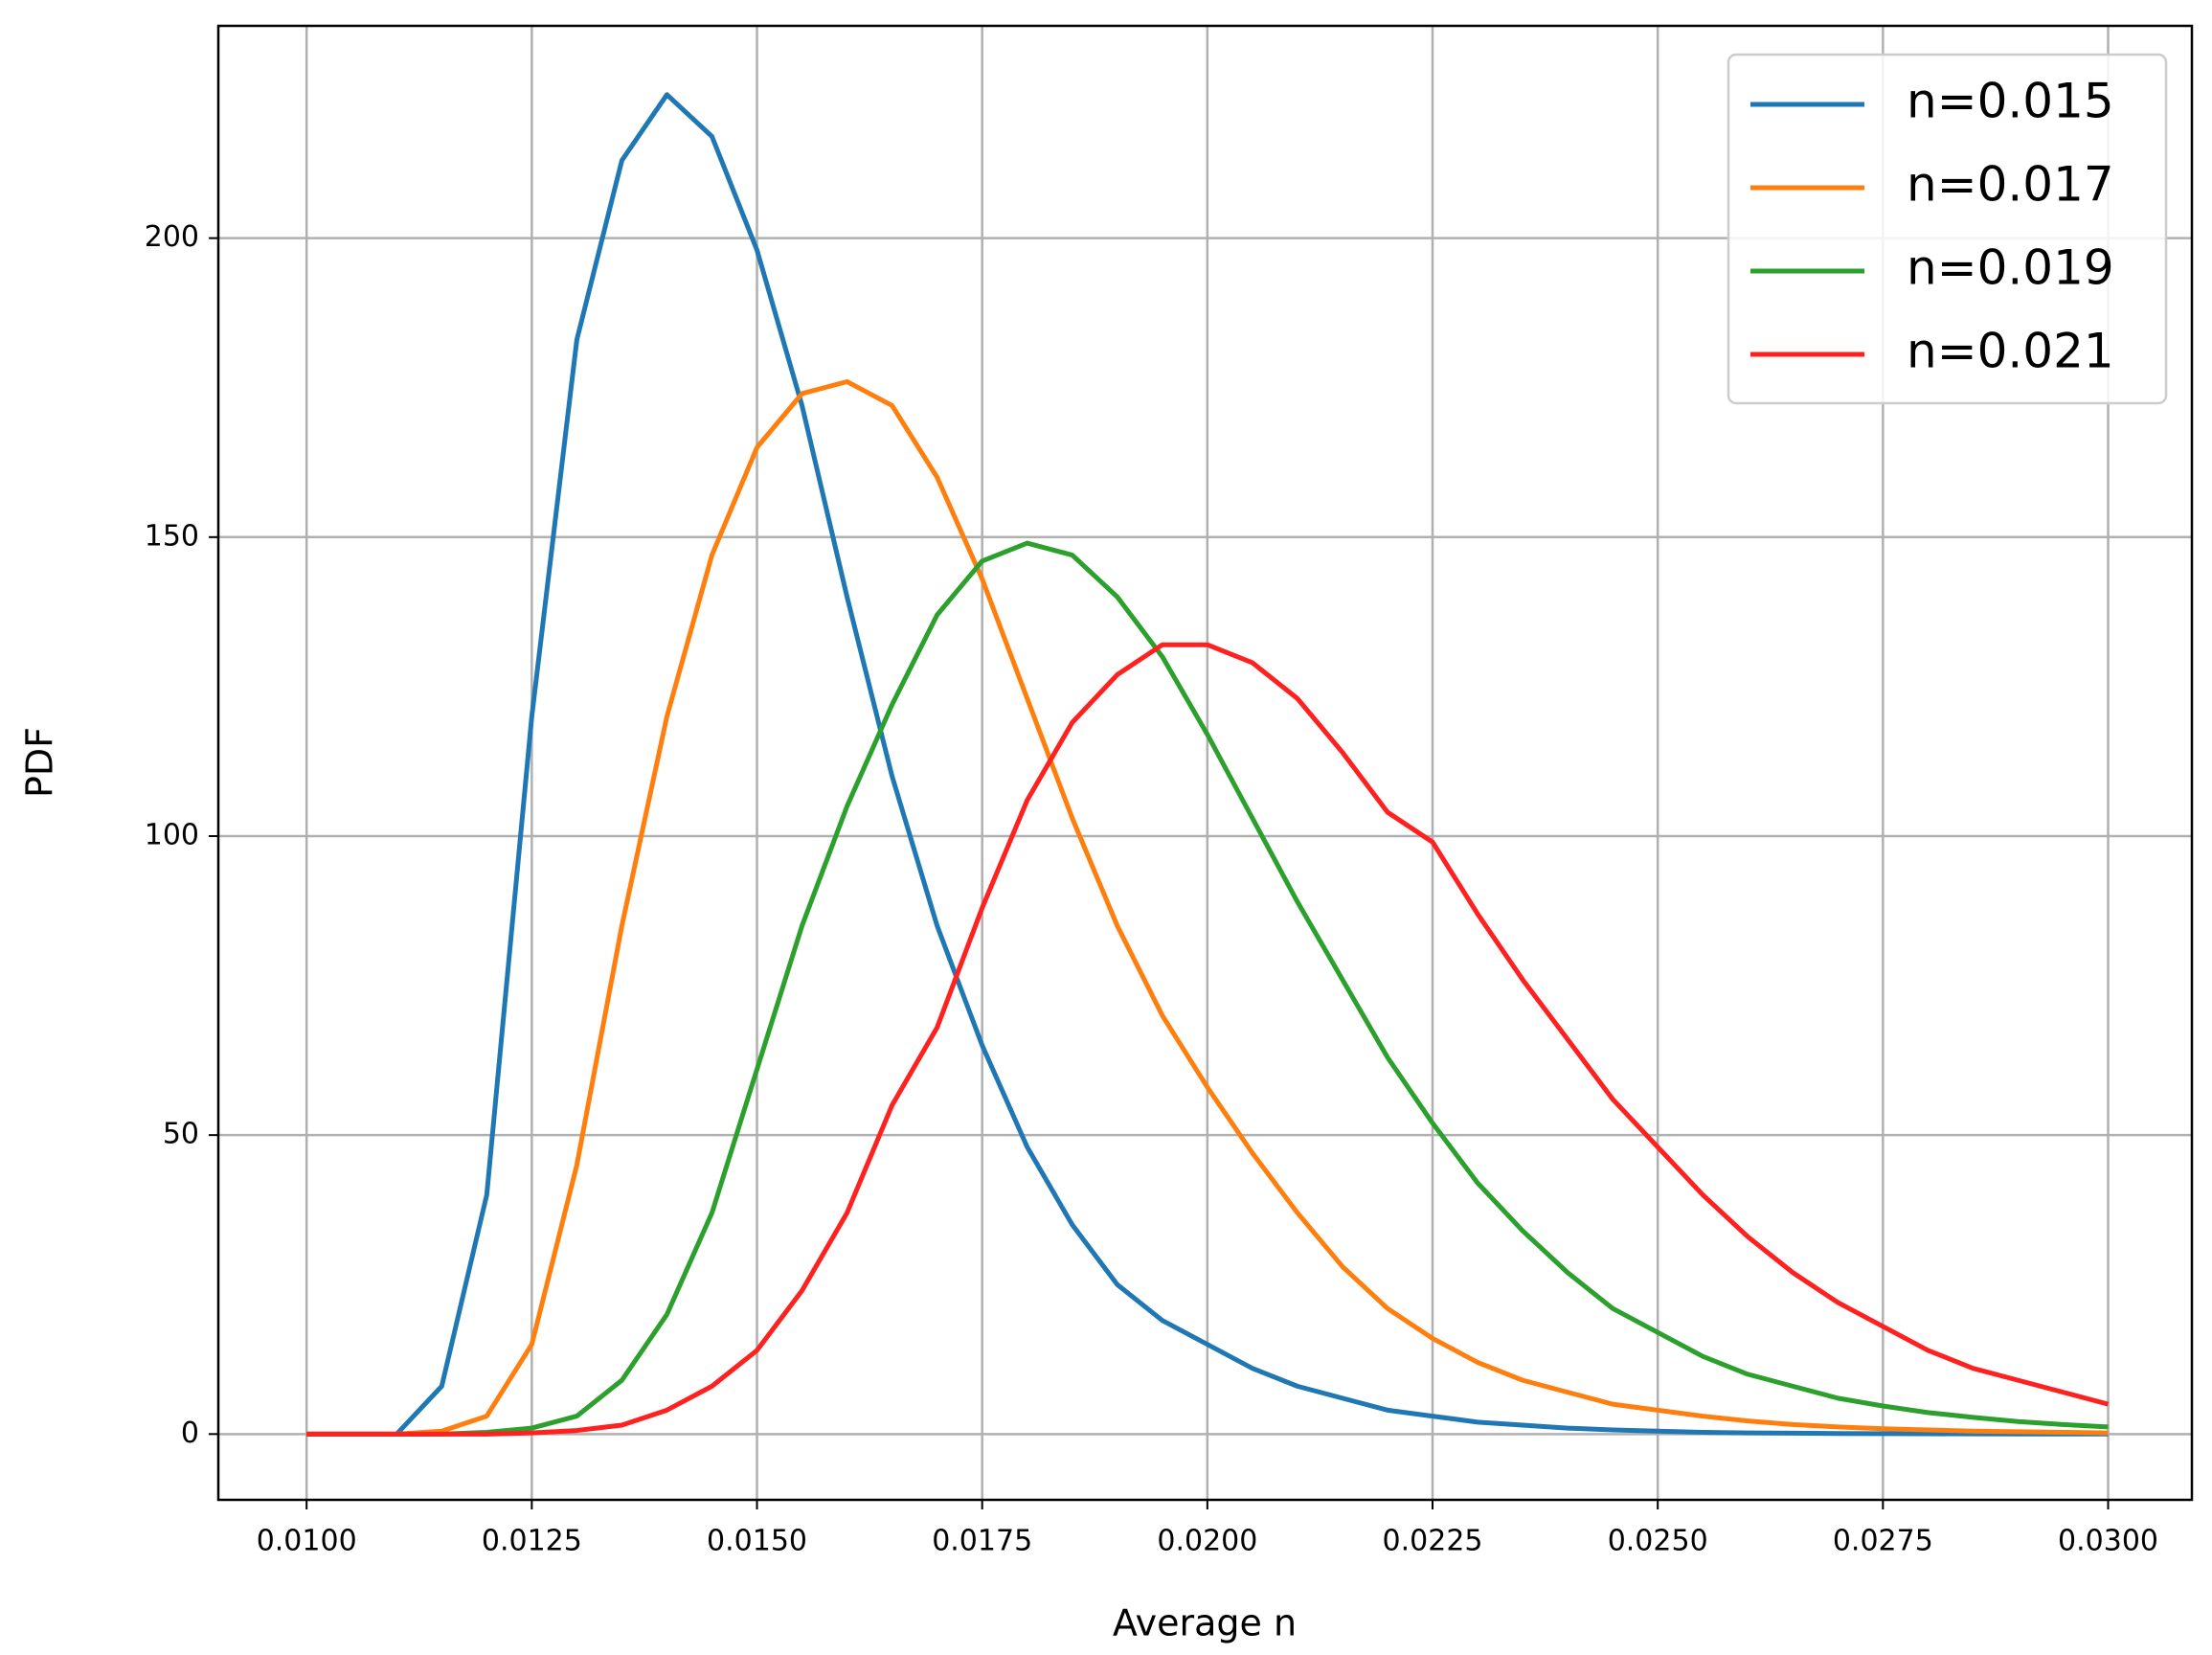 This screenshot has height=1655, width=2212. What do you see at coordinates (2108, 1542) in the screenshot?
I see `x-tick-label: 0.0300` at bounding box center [2108, 1542].